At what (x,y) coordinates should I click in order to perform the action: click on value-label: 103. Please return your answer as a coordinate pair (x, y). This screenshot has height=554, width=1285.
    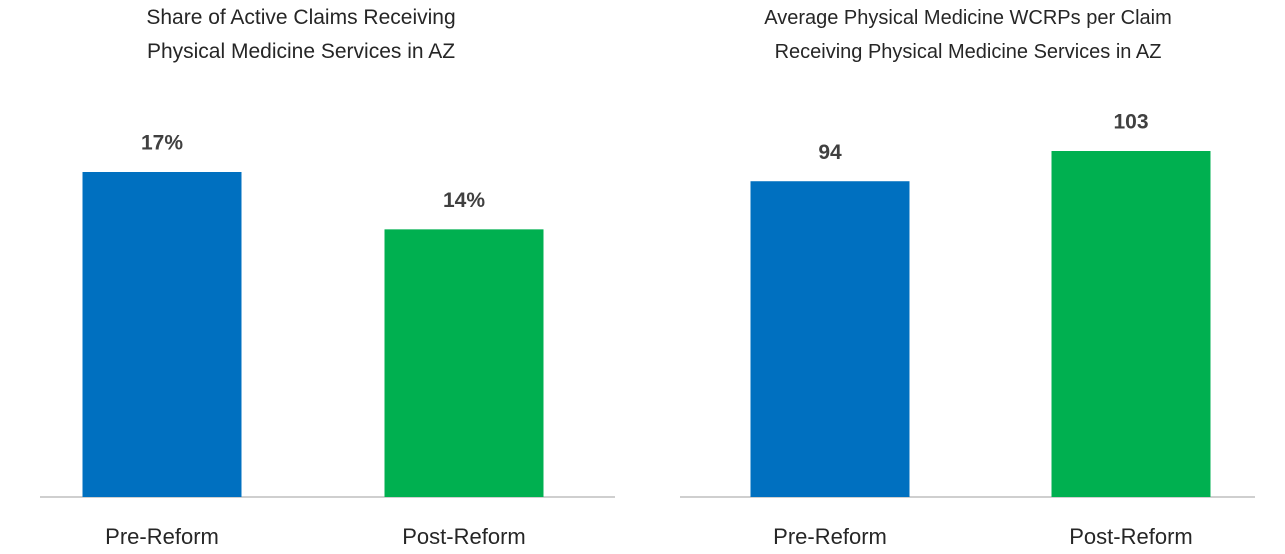
    Looking at the image, I should click on (1130, 122).